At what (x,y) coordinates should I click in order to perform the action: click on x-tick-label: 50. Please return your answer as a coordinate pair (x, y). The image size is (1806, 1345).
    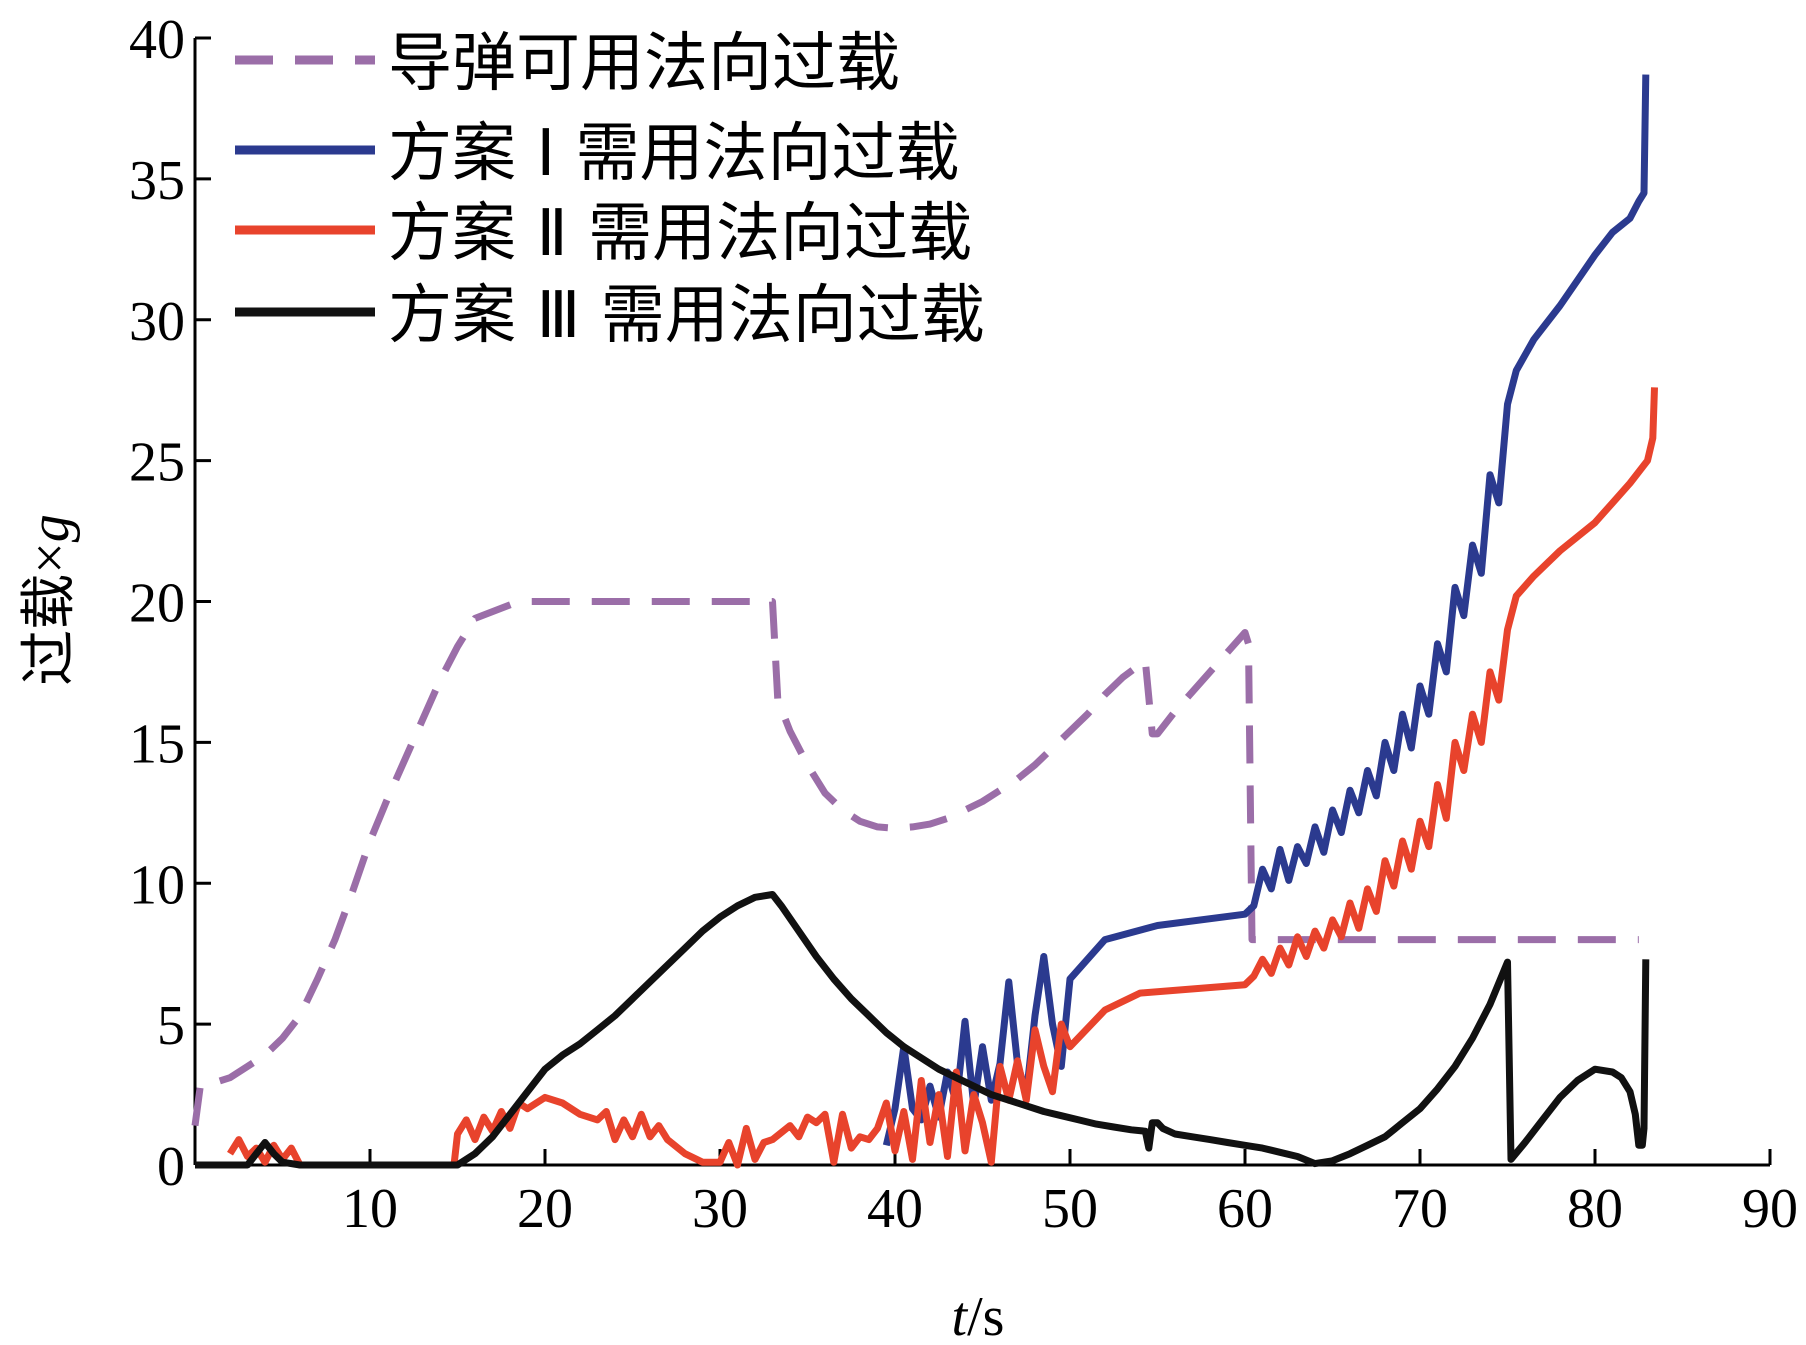
    Looking at the image, I should click on (1070, 1209).